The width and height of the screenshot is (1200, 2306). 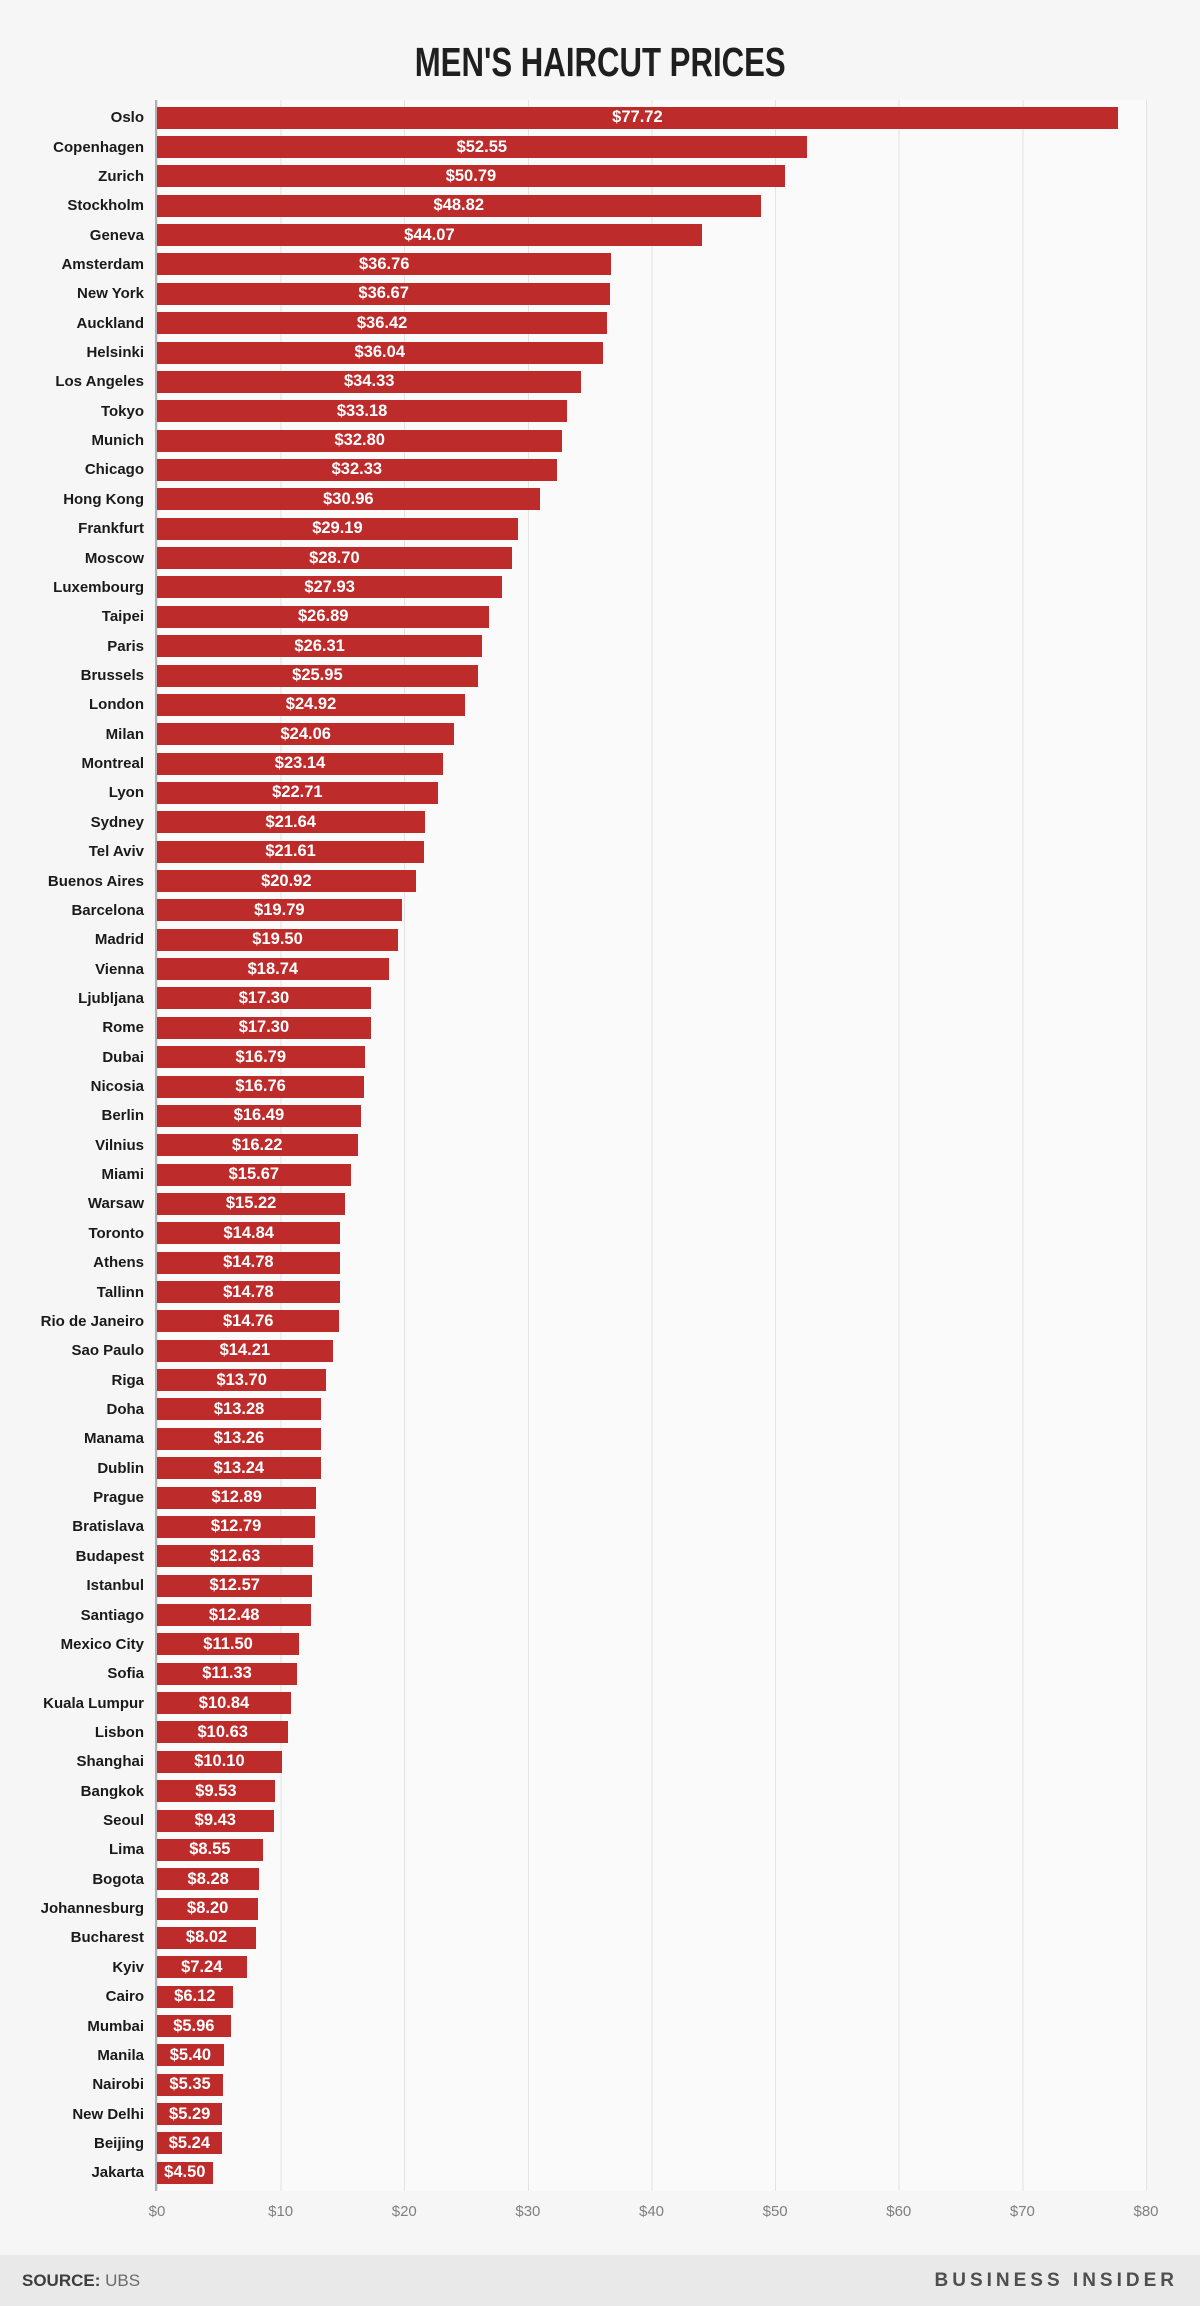 I want to click on bar-track: $19.79, so click(x=651, y=910).